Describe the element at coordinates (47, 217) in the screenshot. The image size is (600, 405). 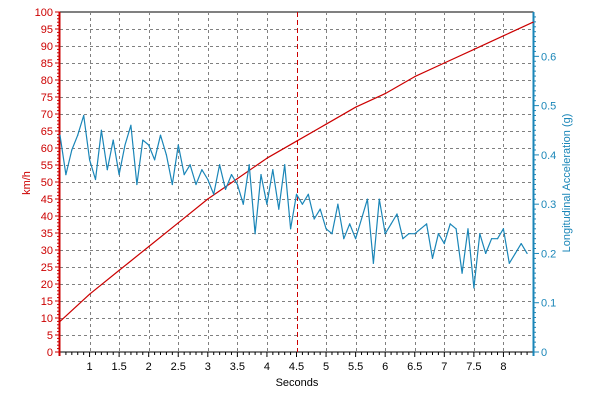
I see `left-axis-tick-label: 40` at that location.